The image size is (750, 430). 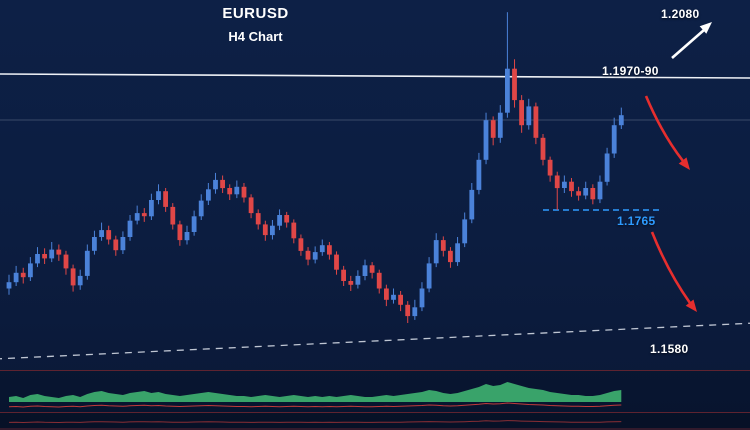 I want to click on lower-strip-background, so click(x=375, y=421).